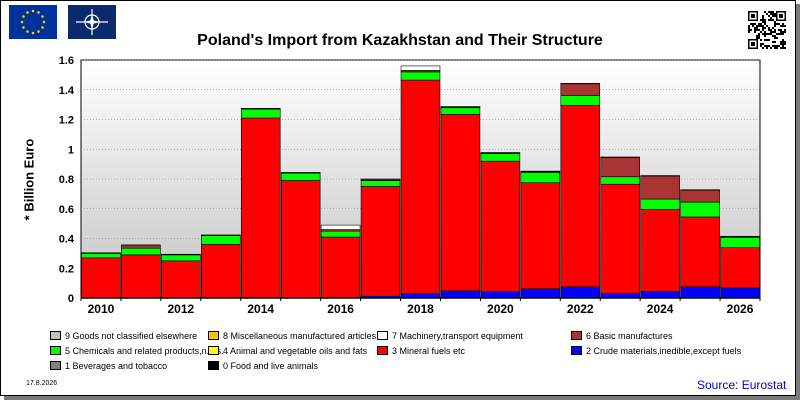 Image resolution: width=800 pixels, height=400 pixels. I want to click on x-tick-label: 2022, so click(580, 309).